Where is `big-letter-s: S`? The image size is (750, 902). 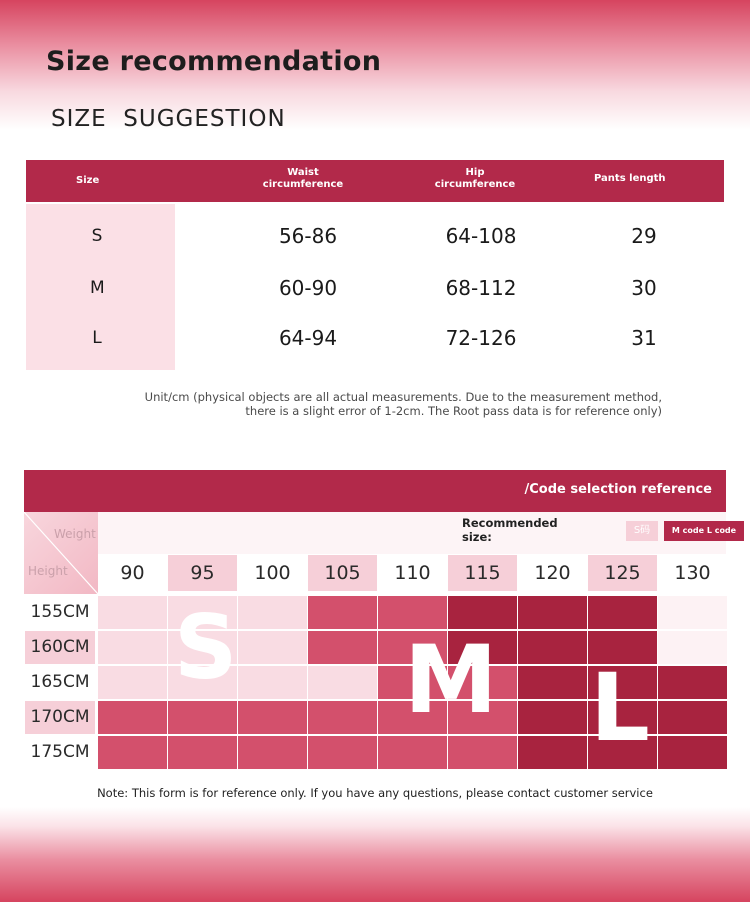
big-letter-s: S is located at coordinates (206, 647).